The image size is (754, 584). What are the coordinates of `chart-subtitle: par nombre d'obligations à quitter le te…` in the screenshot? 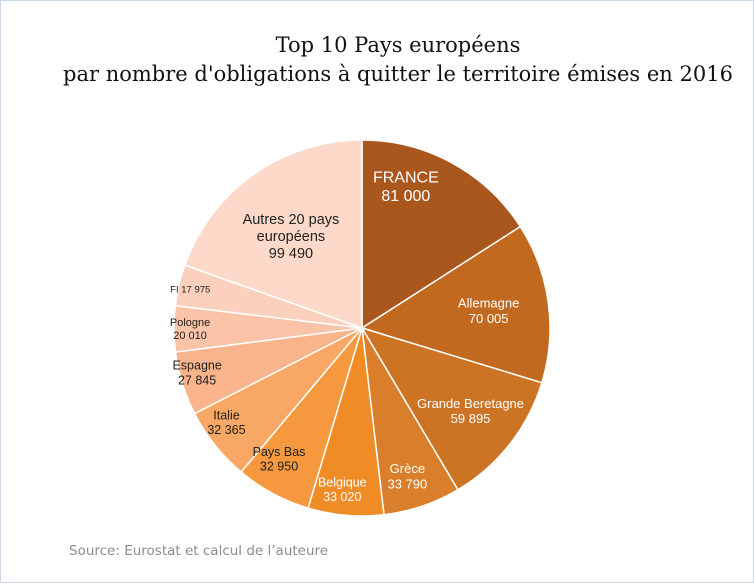 It's located at (398, 74).